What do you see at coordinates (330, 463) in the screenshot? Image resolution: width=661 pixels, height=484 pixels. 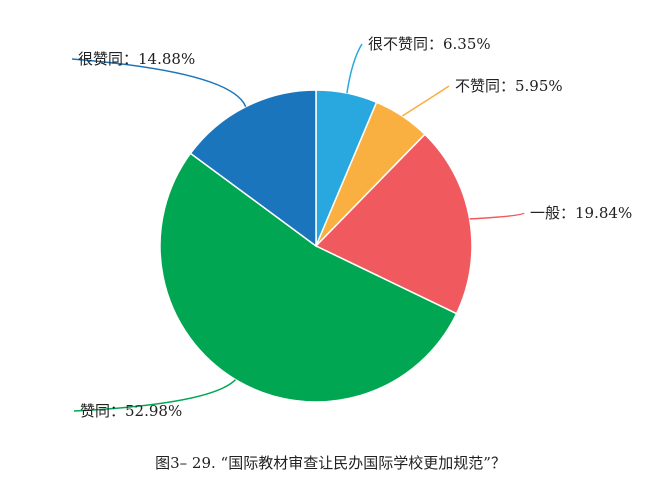 I see `chart-caption: 图3– 29. “国际教材审查让民办国际学校更加规范”？` at bounding box center [330, 463].